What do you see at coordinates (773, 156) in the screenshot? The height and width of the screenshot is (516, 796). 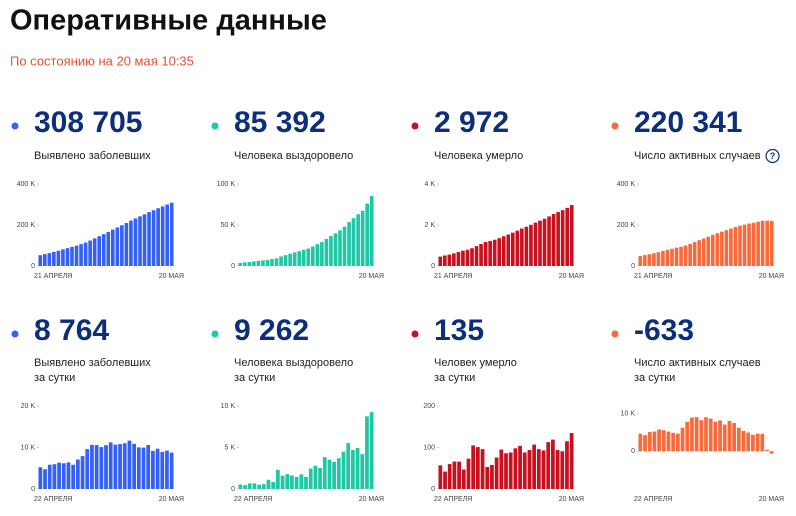 I see `help-icon-text: ?` at bounding box center [773, 156].